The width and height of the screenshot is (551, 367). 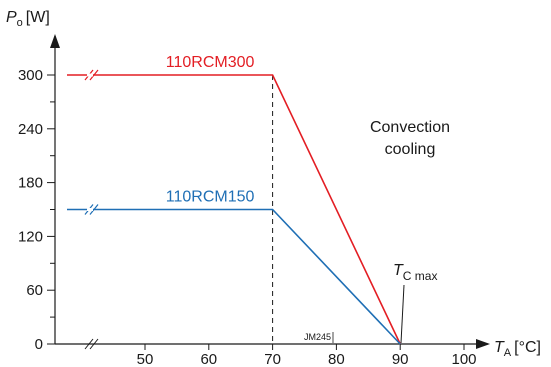 What do you see at coordinates (272, 359) in the screenshot?
I see `x-tick-label: 70` at bounding box center [272, 359].